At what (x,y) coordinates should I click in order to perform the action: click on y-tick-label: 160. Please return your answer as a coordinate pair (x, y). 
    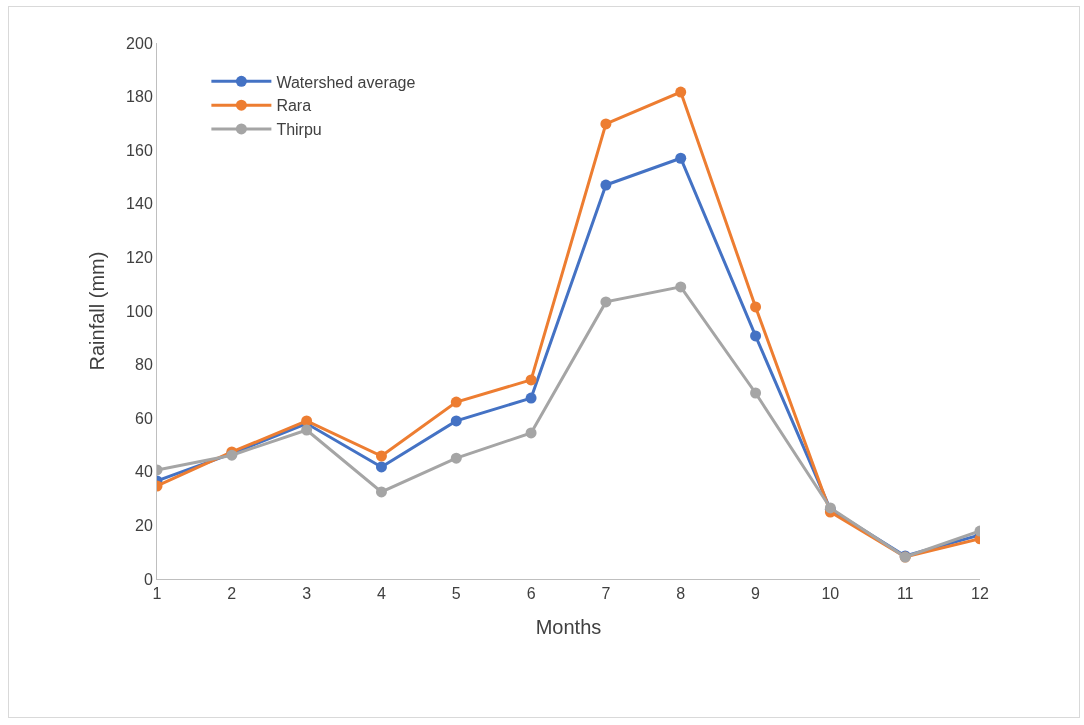
    Looking at the image, I should click on (139, 150).